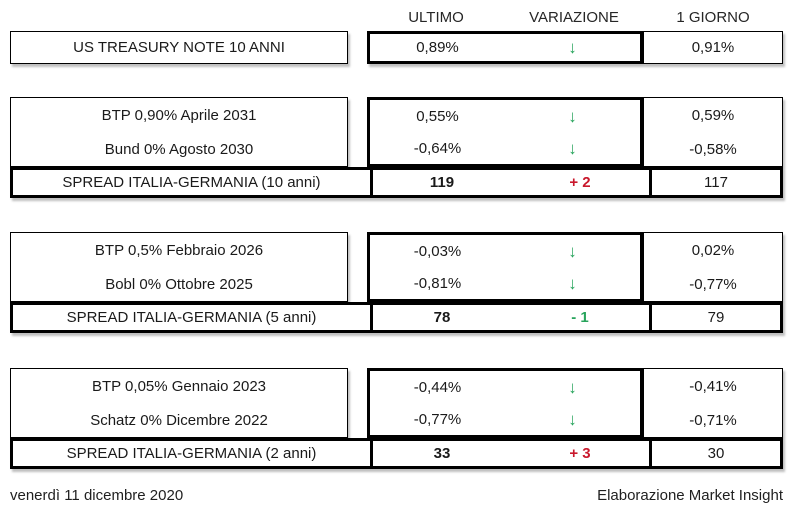  I want to click on spread-label: SPREAD ITALIA-GERMANIA (2 anni), so click(191, 453).